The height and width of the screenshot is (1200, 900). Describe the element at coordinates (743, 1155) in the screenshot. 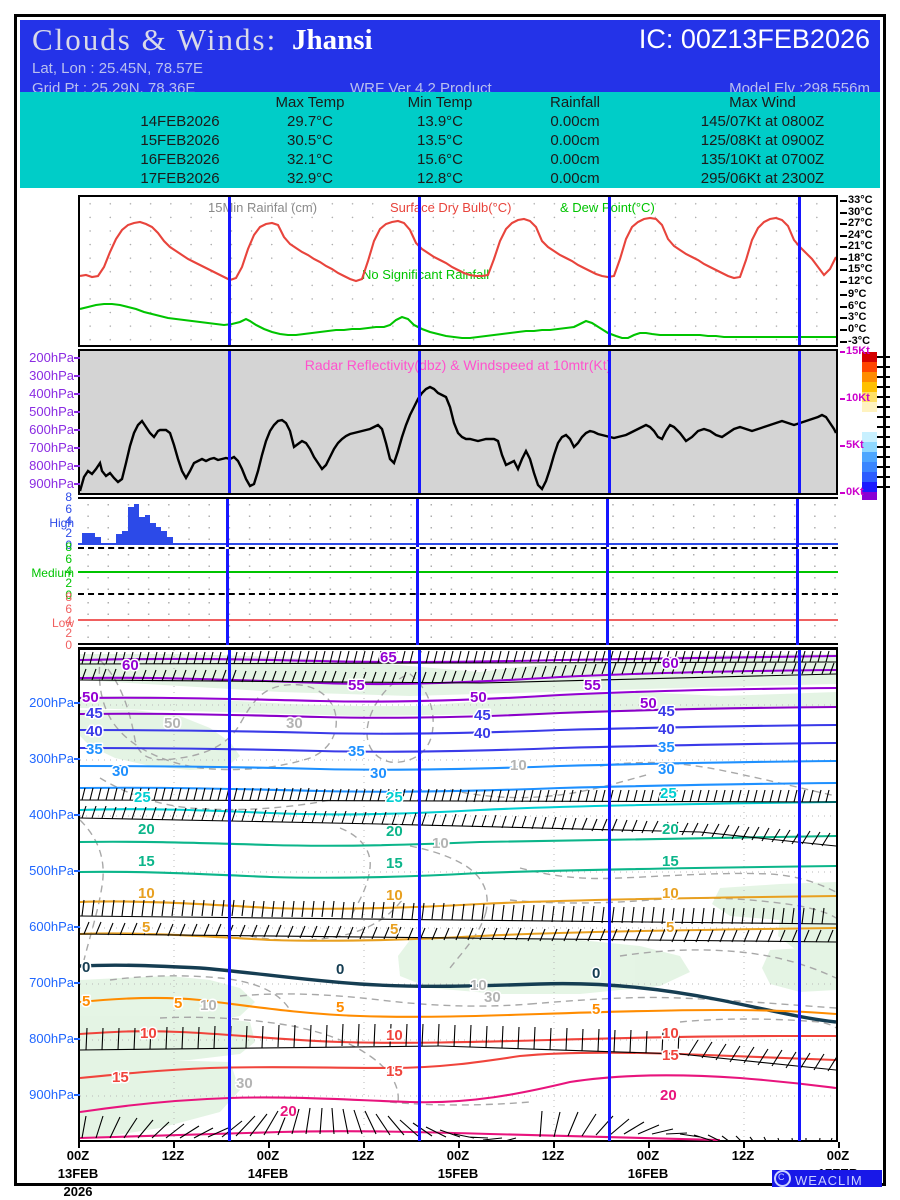

I see `x-tick-hour: 12Z` at that location.